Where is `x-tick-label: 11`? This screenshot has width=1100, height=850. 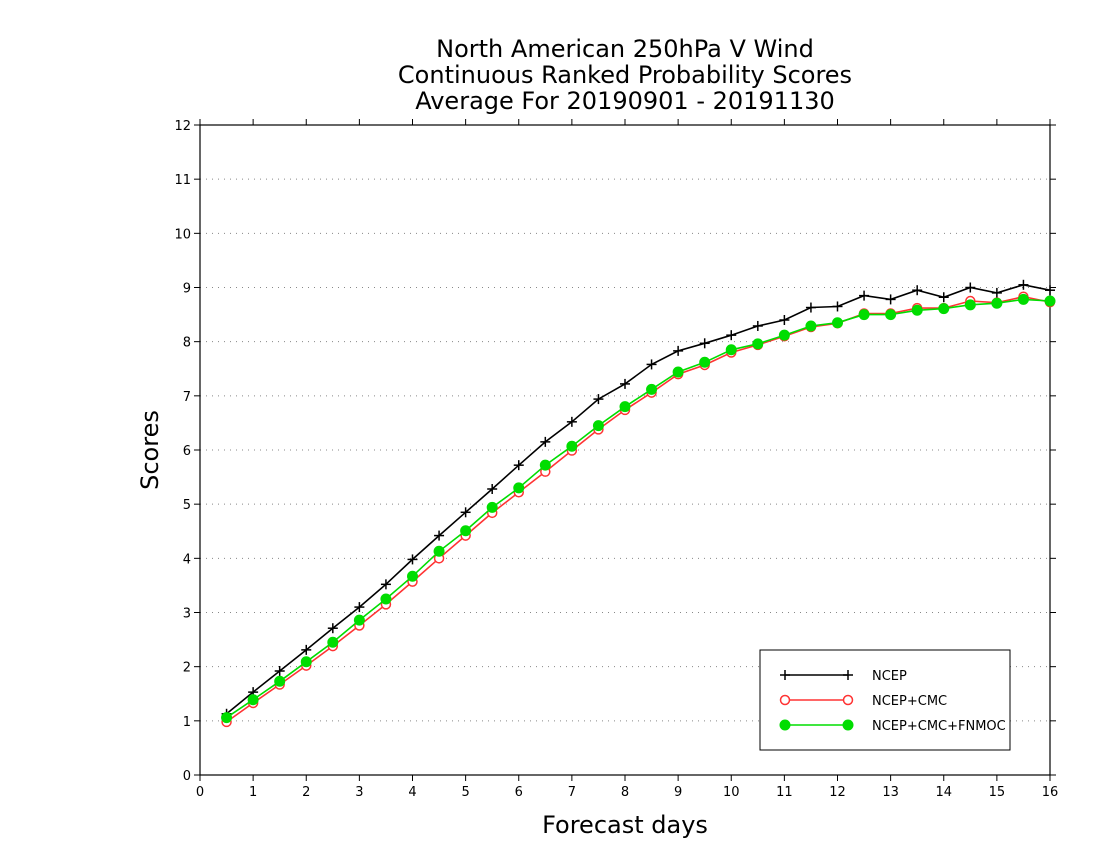
x-tick-label: 11 is located at coordinates (784, 792).